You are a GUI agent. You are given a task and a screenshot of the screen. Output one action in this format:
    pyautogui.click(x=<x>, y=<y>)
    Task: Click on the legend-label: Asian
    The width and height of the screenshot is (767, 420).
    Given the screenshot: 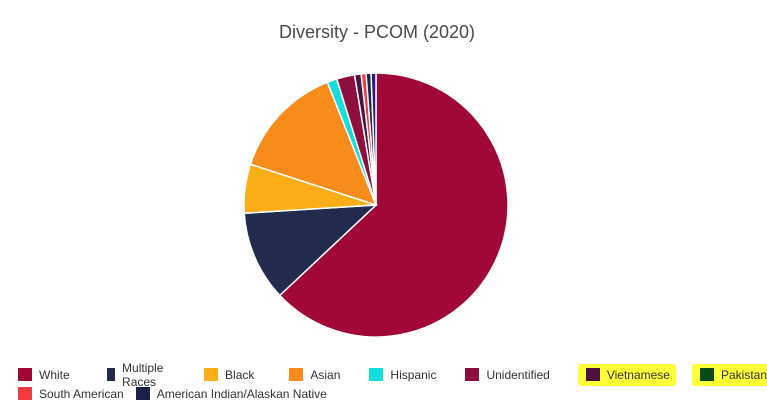 What is the action you would take?
    pyautogui.click(x=325, y=374)
    